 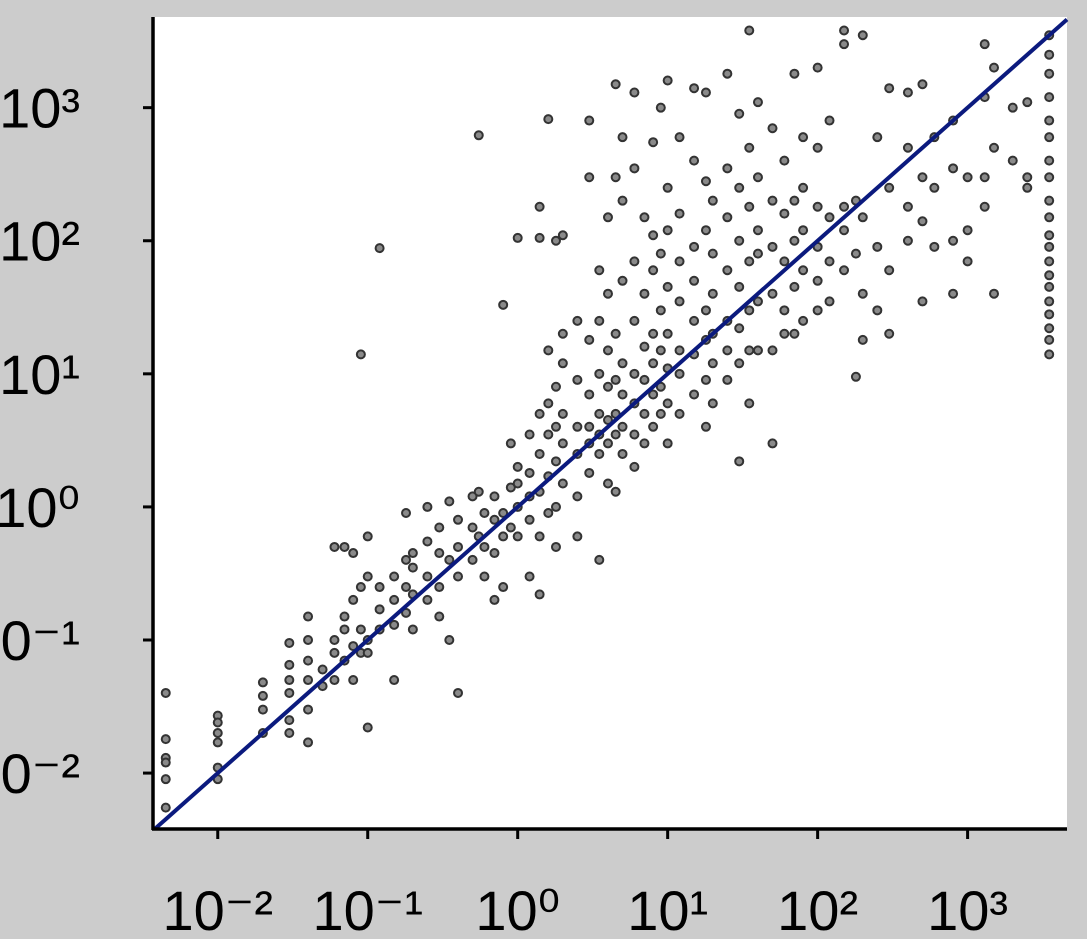 What do you see at coordinates (967, 909) in the screenshot?
I see `x-tick-label: 10³` at bounding box center [967, 909].